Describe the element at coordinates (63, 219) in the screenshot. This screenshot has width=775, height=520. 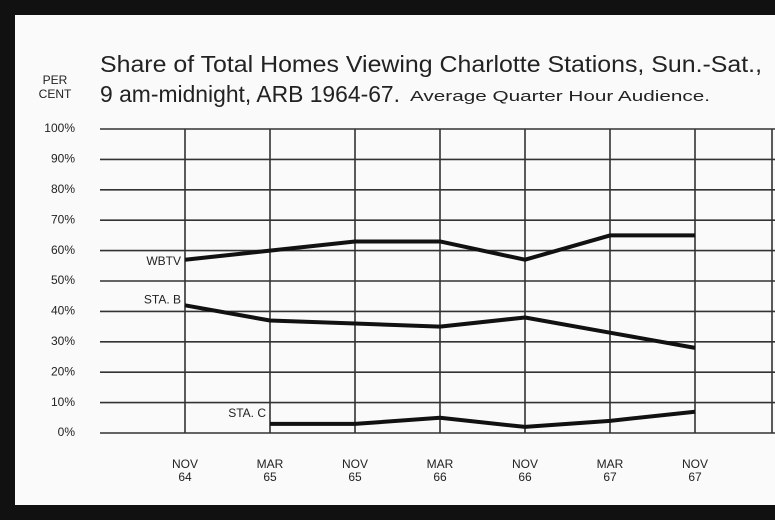
I see `y-tick-label: 70%` at that location.